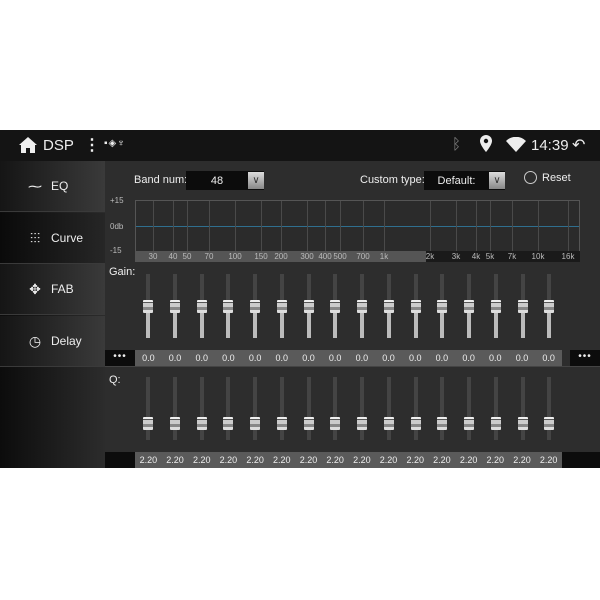  What do you see at coordinates (52, 289) in the screenshot?
I see `sidebar-item-fab: ✥ FAB` at bounding box center [52, 289].